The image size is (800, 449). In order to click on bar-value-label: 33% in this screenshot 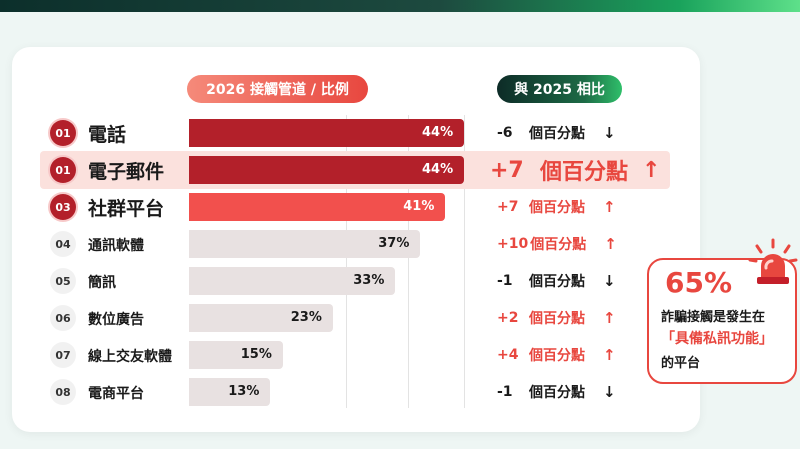, I will do `click(369, 280)`.